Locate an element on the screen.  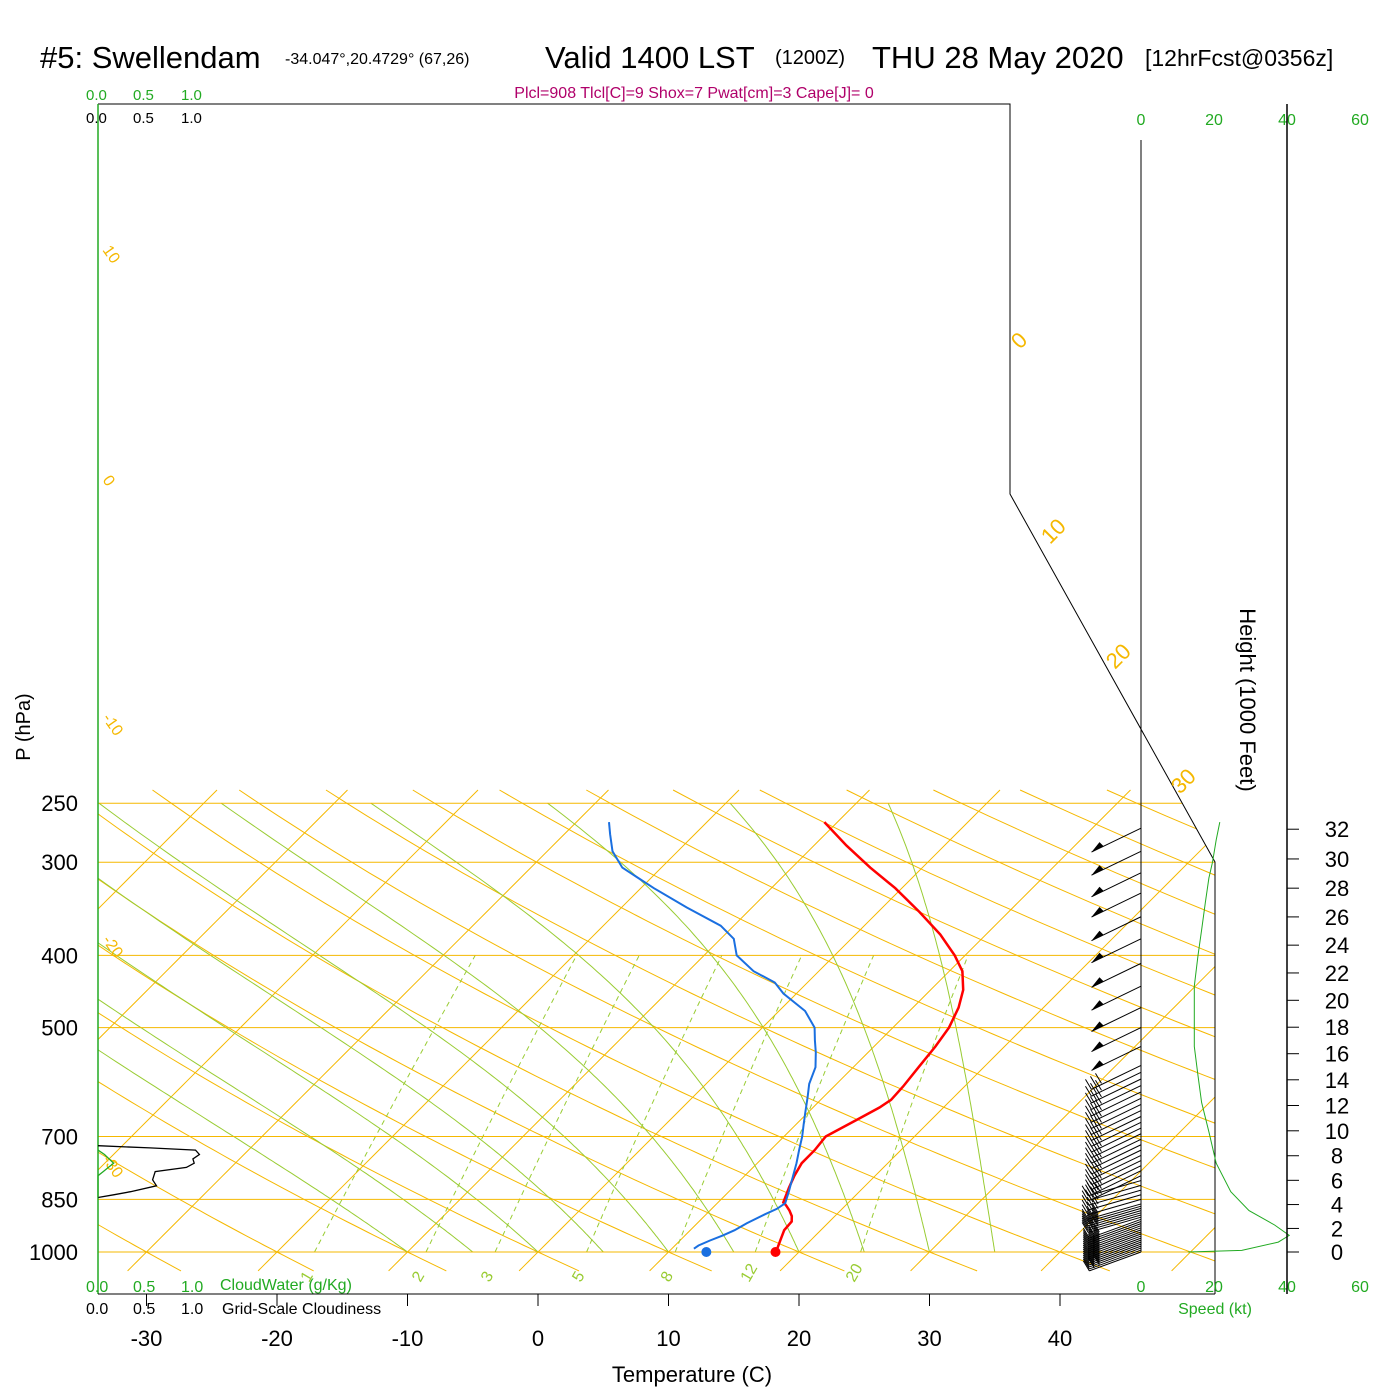
pressure-axis-ticks: 250 300 400 500 700 850 1000 is located at coordinates (53, 1028).